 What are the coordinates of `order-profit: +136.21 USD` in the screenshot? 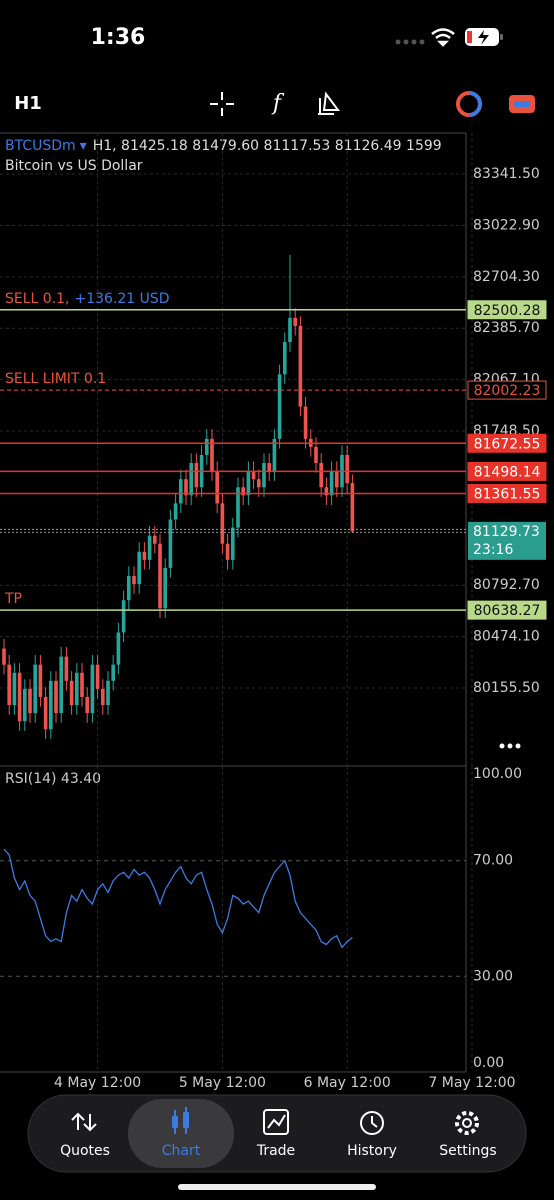 It's located at (122, 299).